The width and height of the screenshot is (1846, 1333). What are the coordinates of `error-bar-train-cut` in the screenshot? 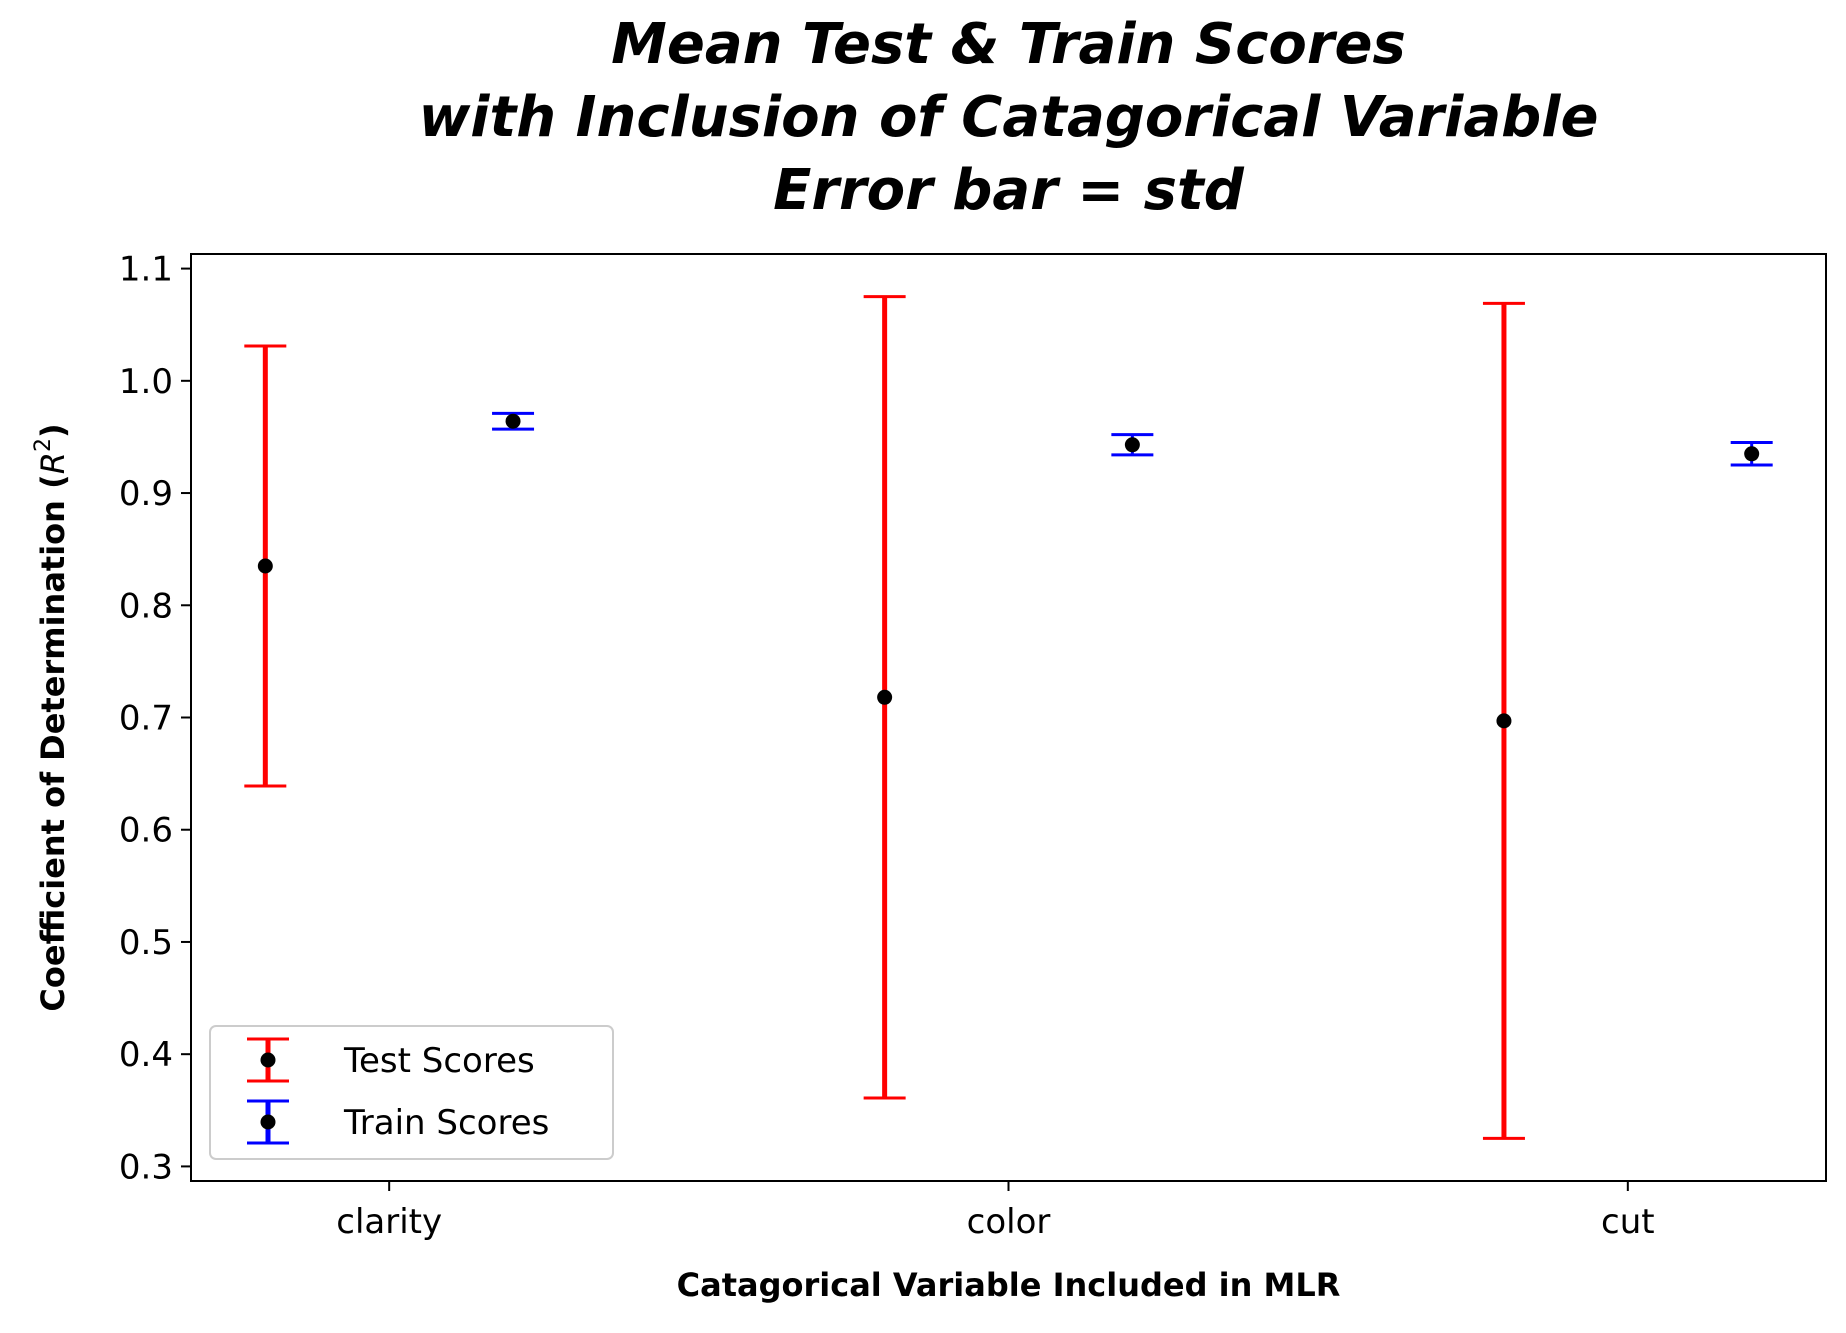 It's located at (1751, 454).